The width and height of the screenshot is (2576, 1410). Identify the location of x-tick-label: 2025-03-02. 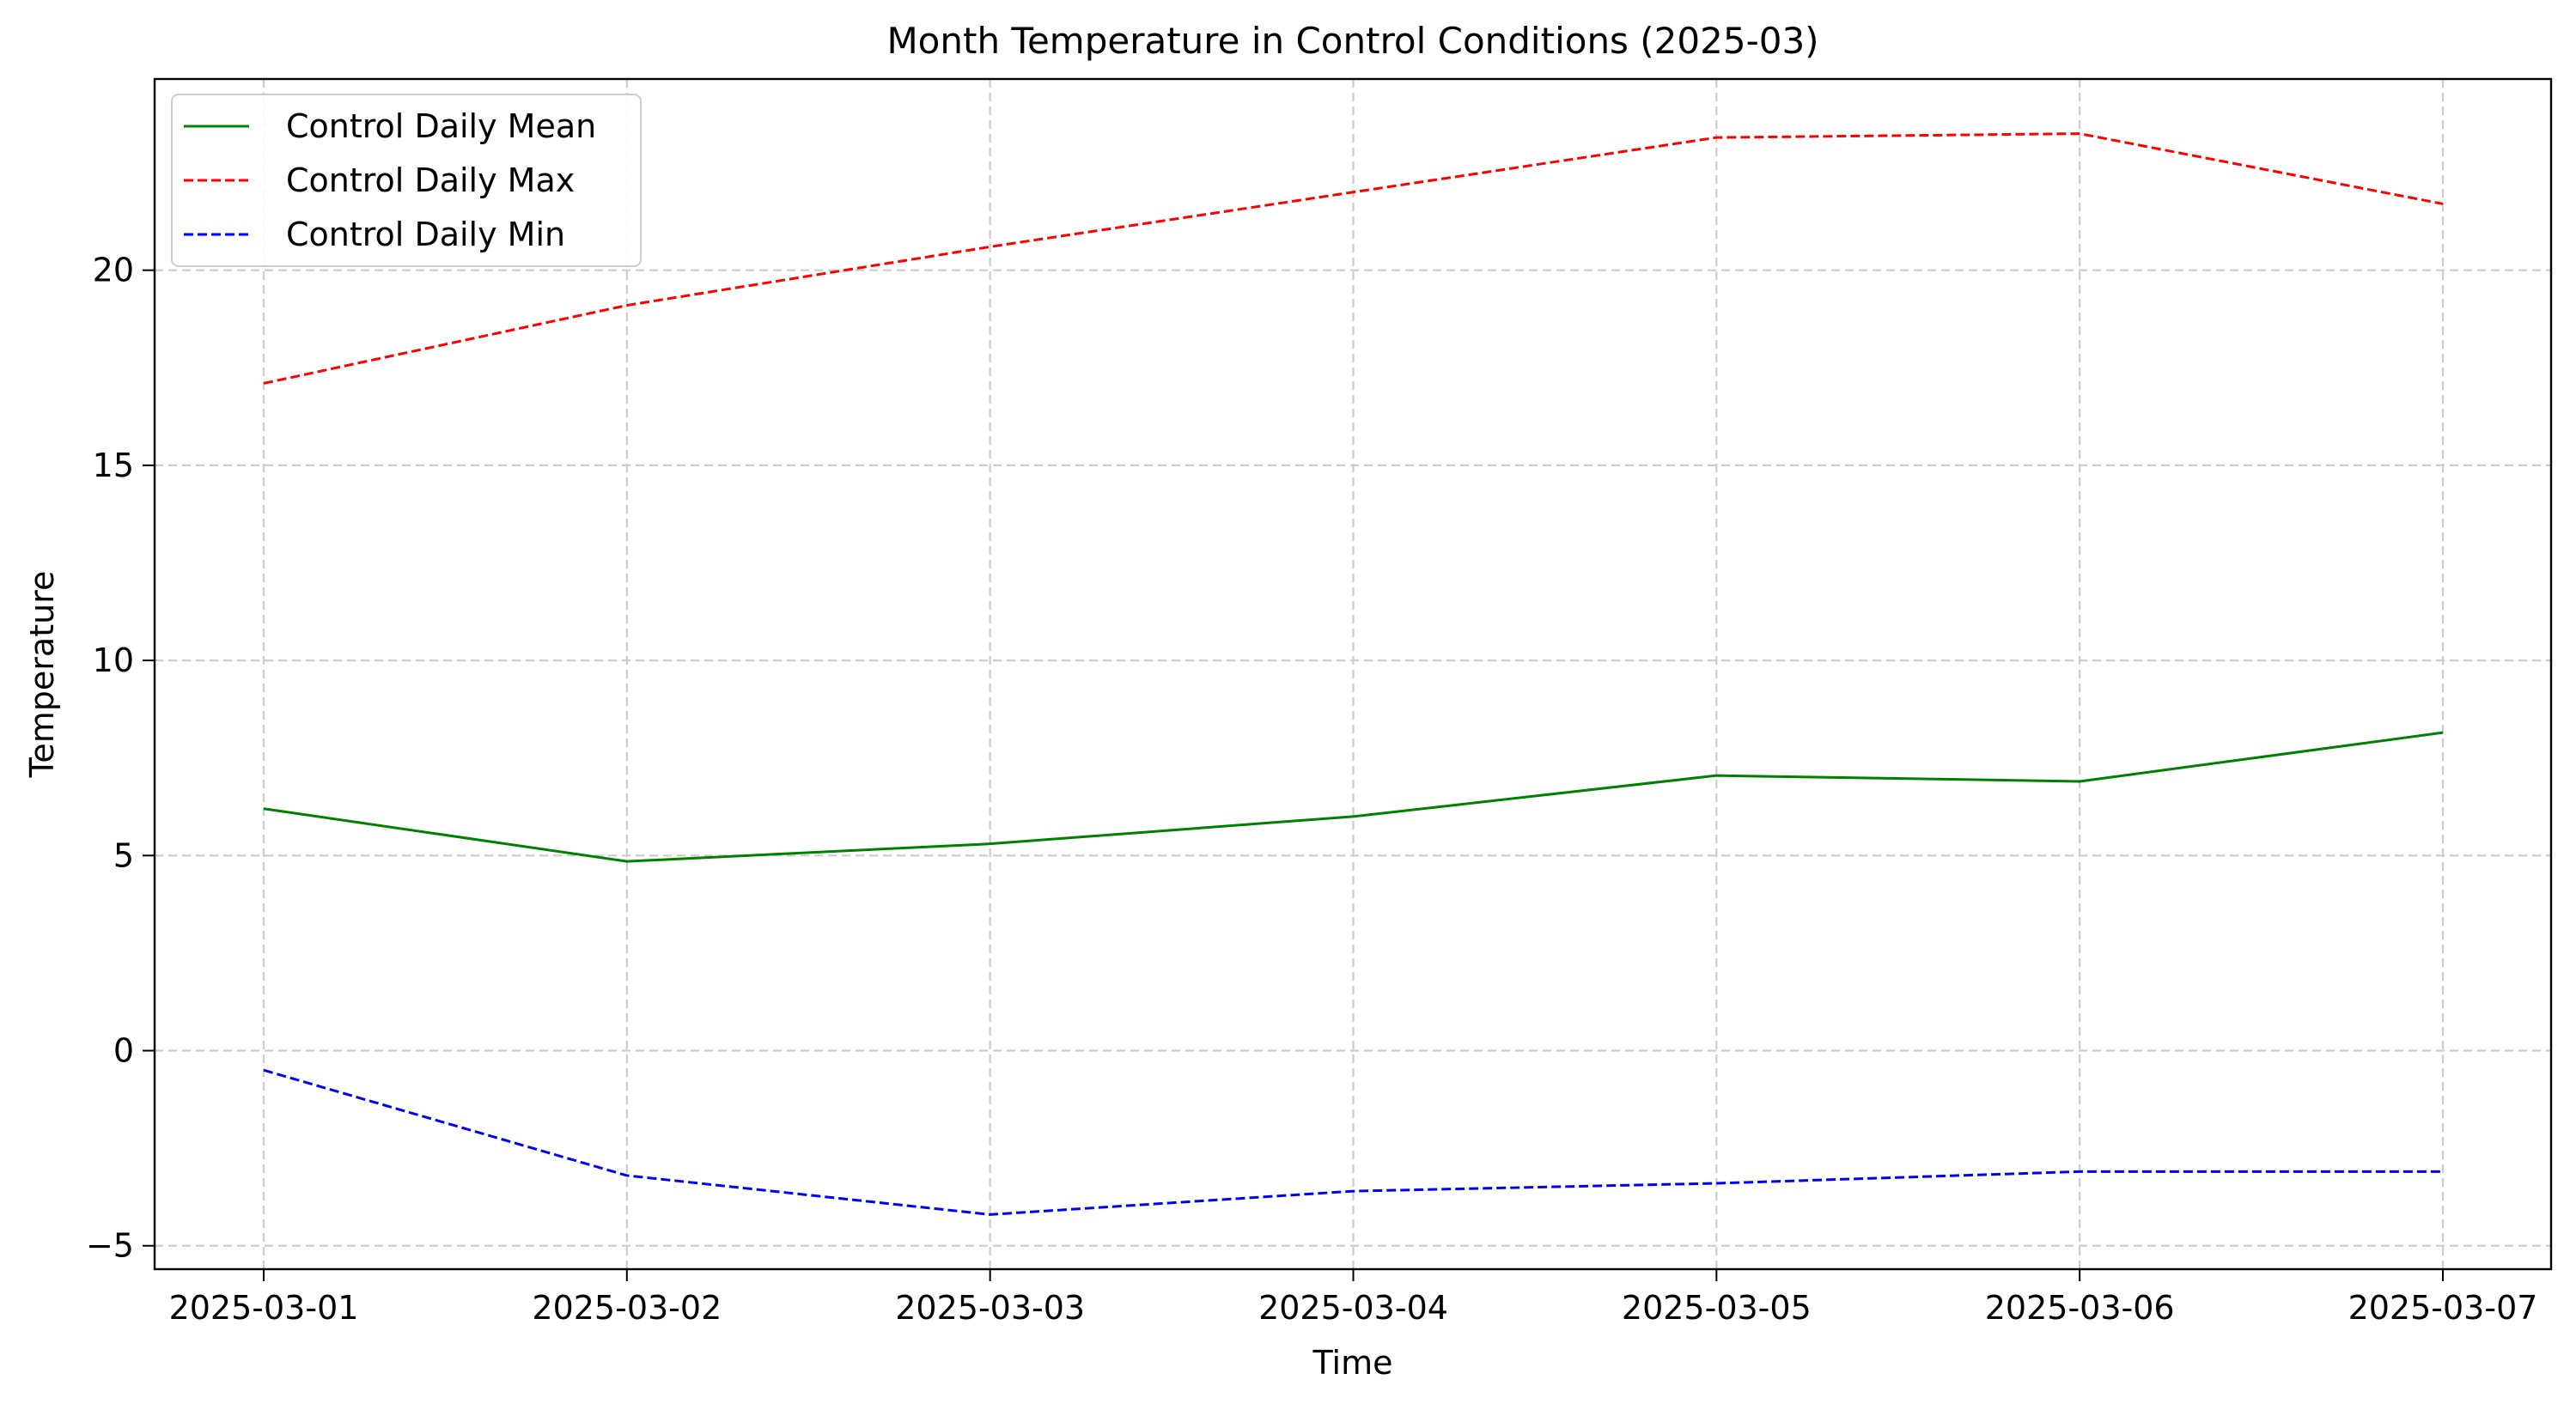
(627, 1308).